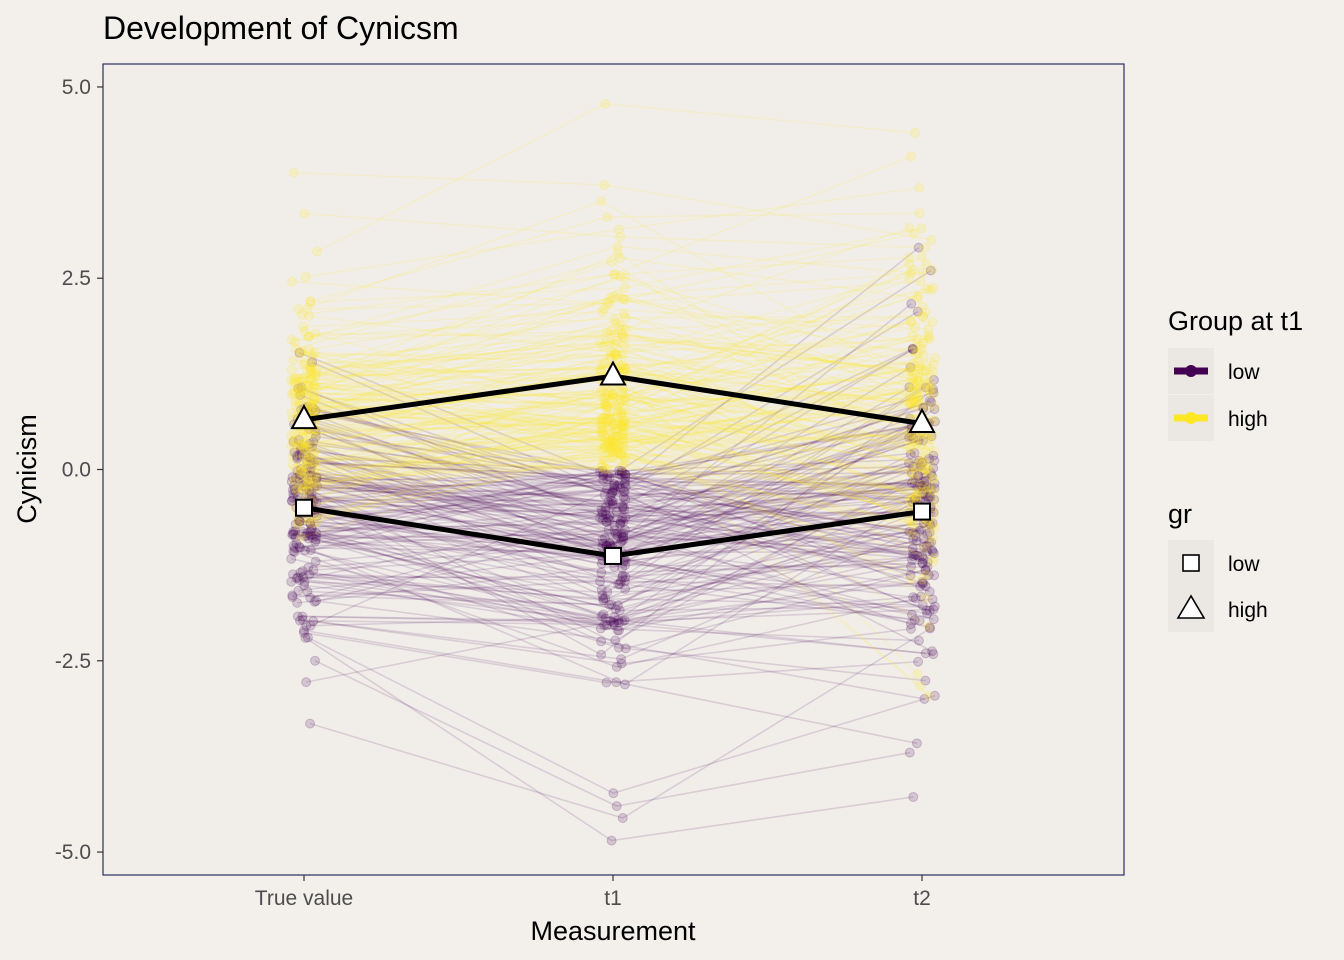  What do you see at coordinates (593, 892) in the screenshot?
I see `x-axis: True value t1 t2` at bounding box center [593, 892].